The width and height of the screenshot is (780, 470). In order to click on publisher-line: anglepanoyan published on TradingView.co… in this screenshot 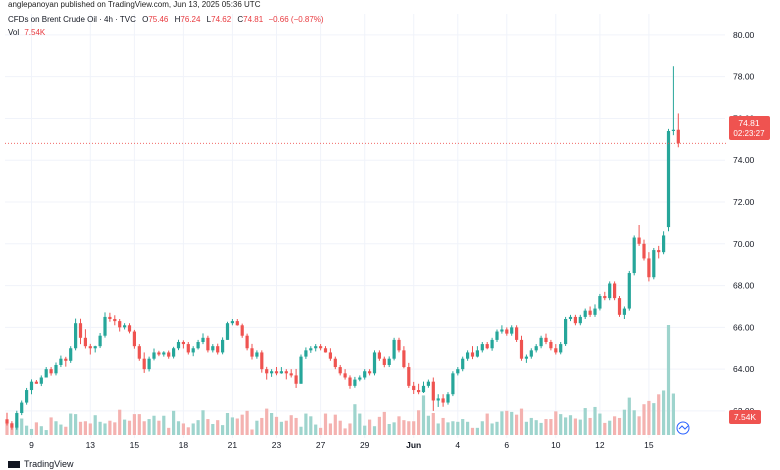, I will do `click(134, 4)`.